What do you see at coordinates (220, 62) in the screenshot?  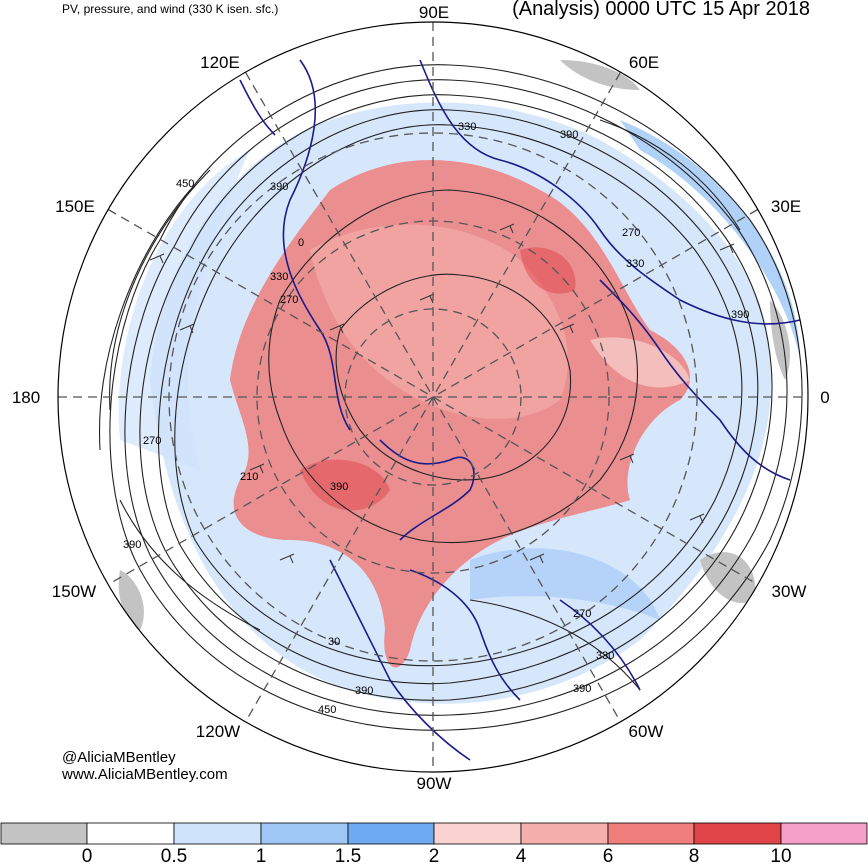 I see `lon-label-120e: 120E` at bounding box center [220, 62].